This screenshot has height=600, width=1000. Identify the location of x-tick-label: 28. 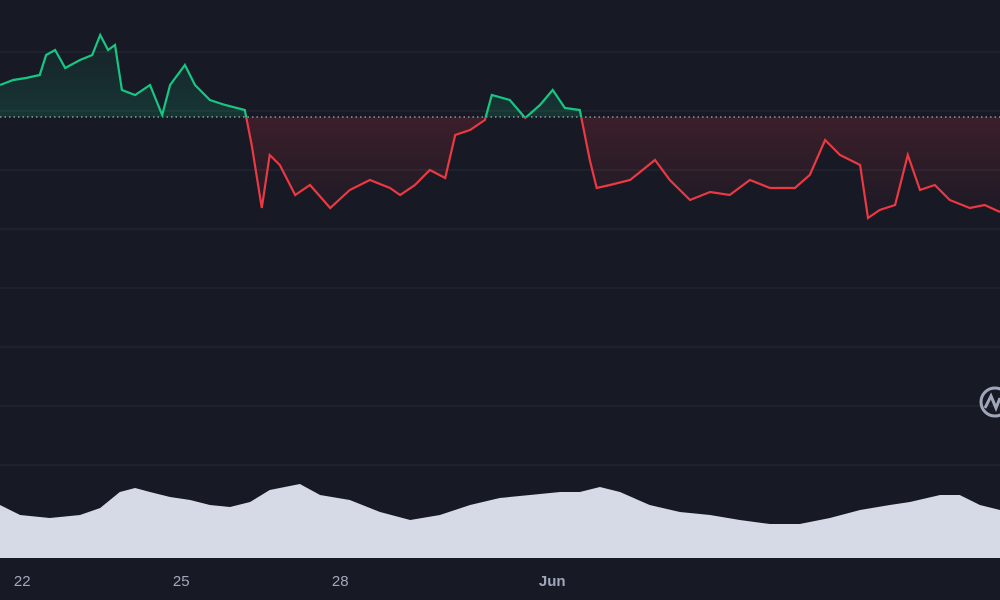
(340, 581).